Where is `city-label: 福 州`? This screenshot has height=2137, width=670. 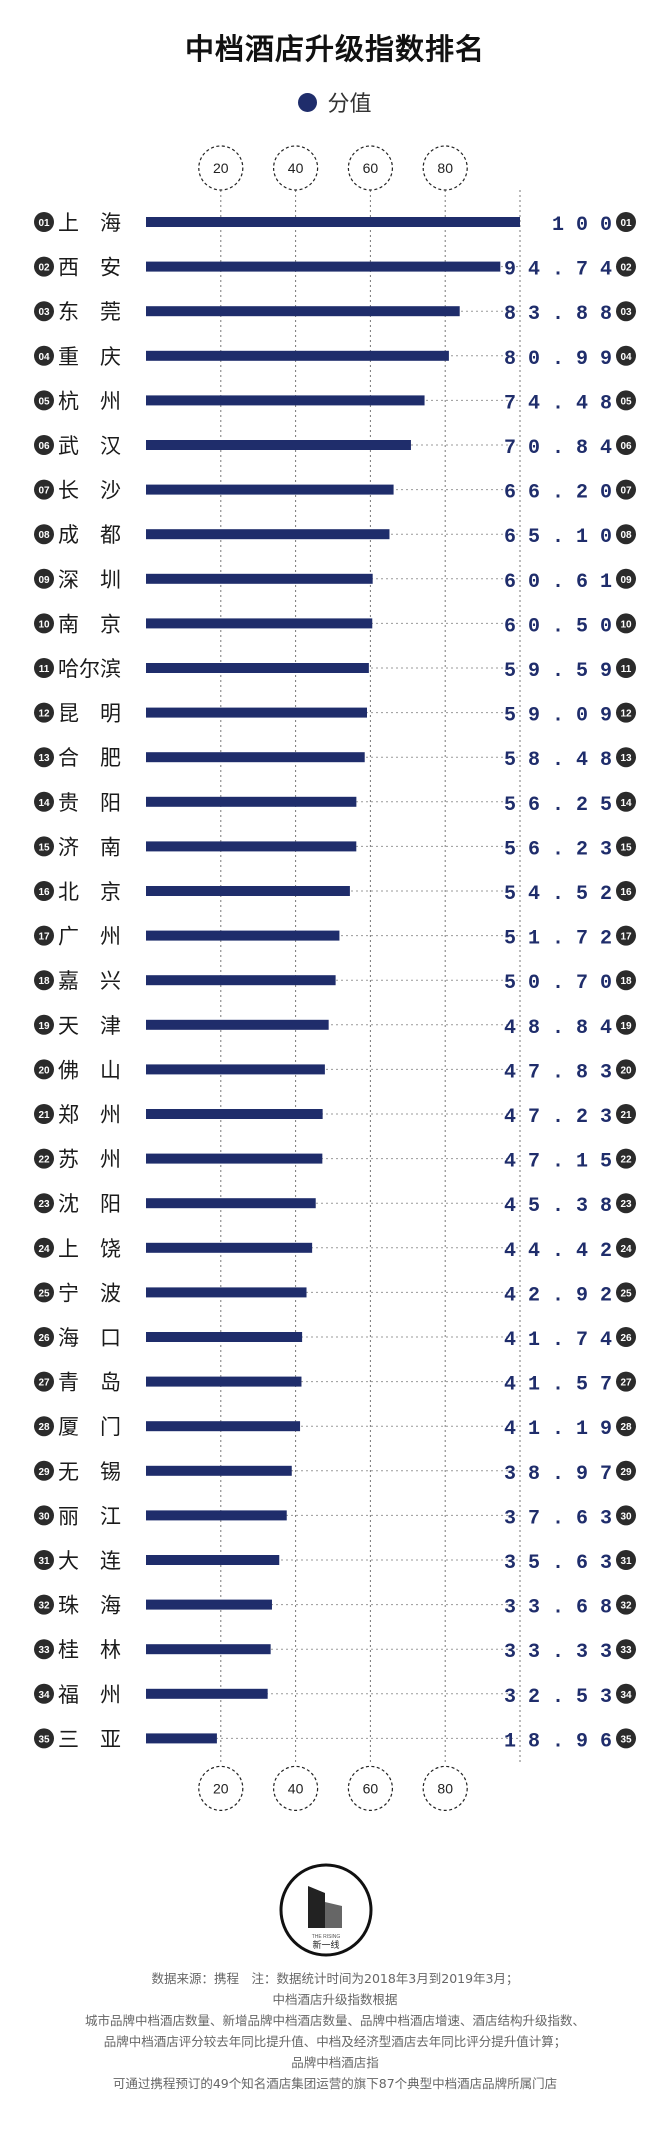
city-label: 福 州 is located at coordinates (89, 1695).